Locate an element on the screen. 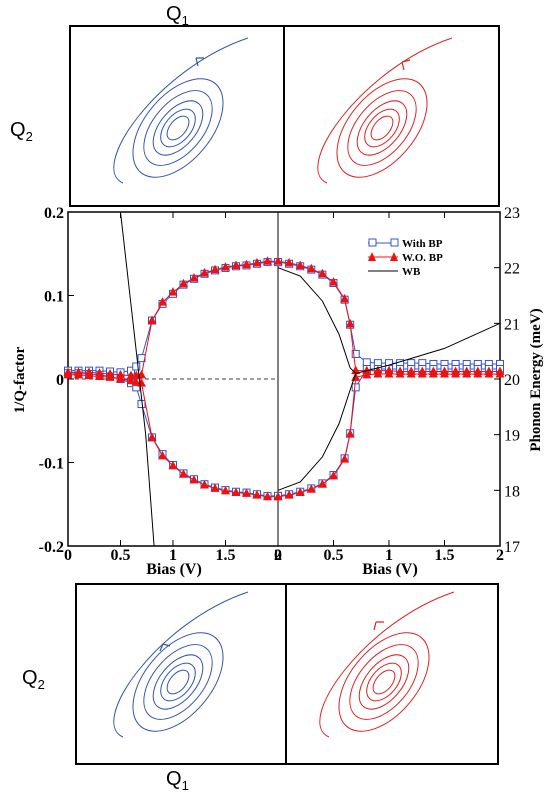 The width and height of the screenshot is (550, 796). right-y-tick-label: 20 is located at coordinates (512, 380).